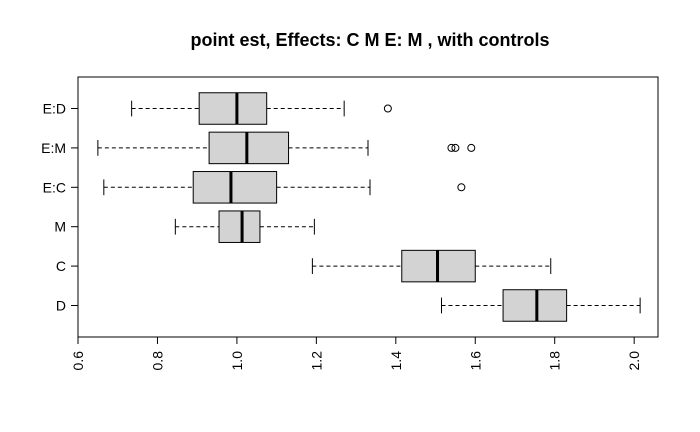 The width and height of the screenshot is (700, 432). What do you see at coordinates (78, 361) in the screenshot?
I see `x-tick-label: 0.6` at bounding box center [78, 361].